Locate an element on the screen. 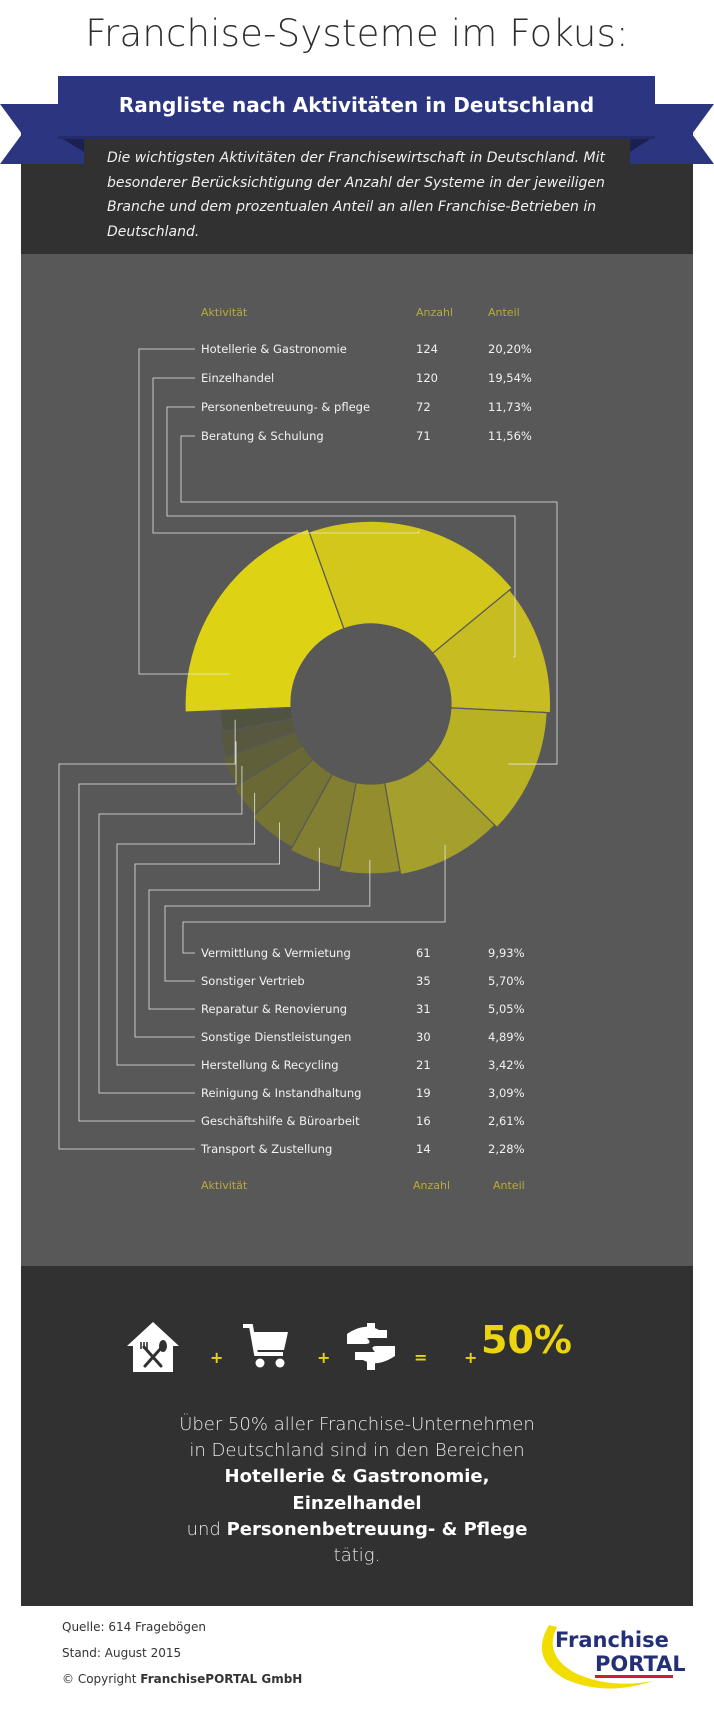 The height and width of the screenshot is (1727, 714). date-note: Stand: August 2015 is located at coordinates (122, 1653).